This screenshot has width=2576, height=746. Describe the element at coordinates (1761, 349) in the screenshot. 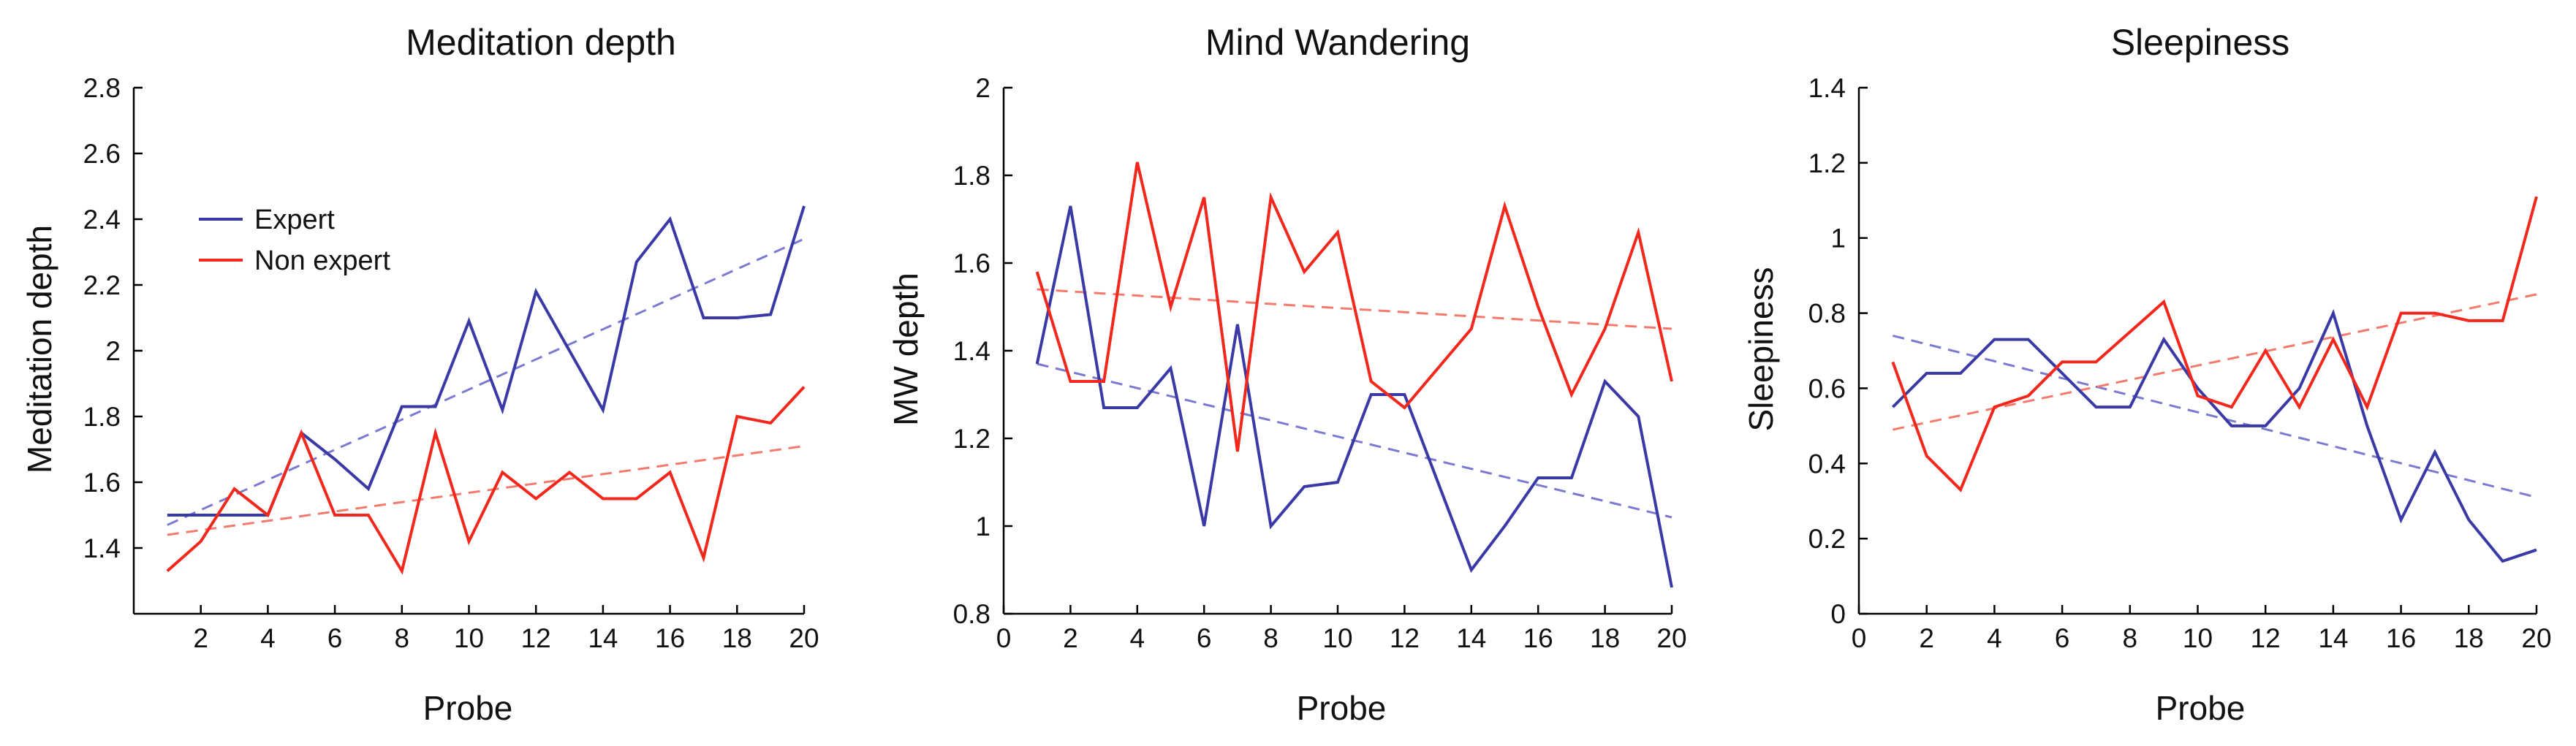

I see `y-axis-label: Sleepiness` at that location.